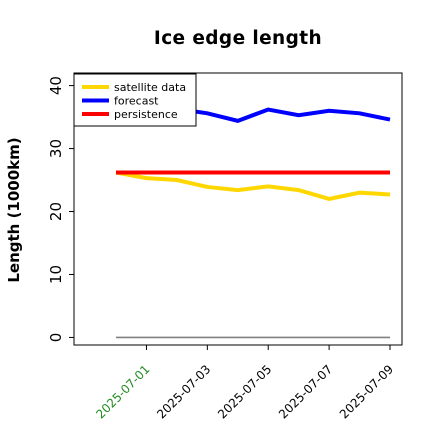 This screenshot has width=440, height=444. What do you see at coordinates (56, 274) in the screenshot?
I see `y-tick-label: 10` at bounding box center [56, 274].